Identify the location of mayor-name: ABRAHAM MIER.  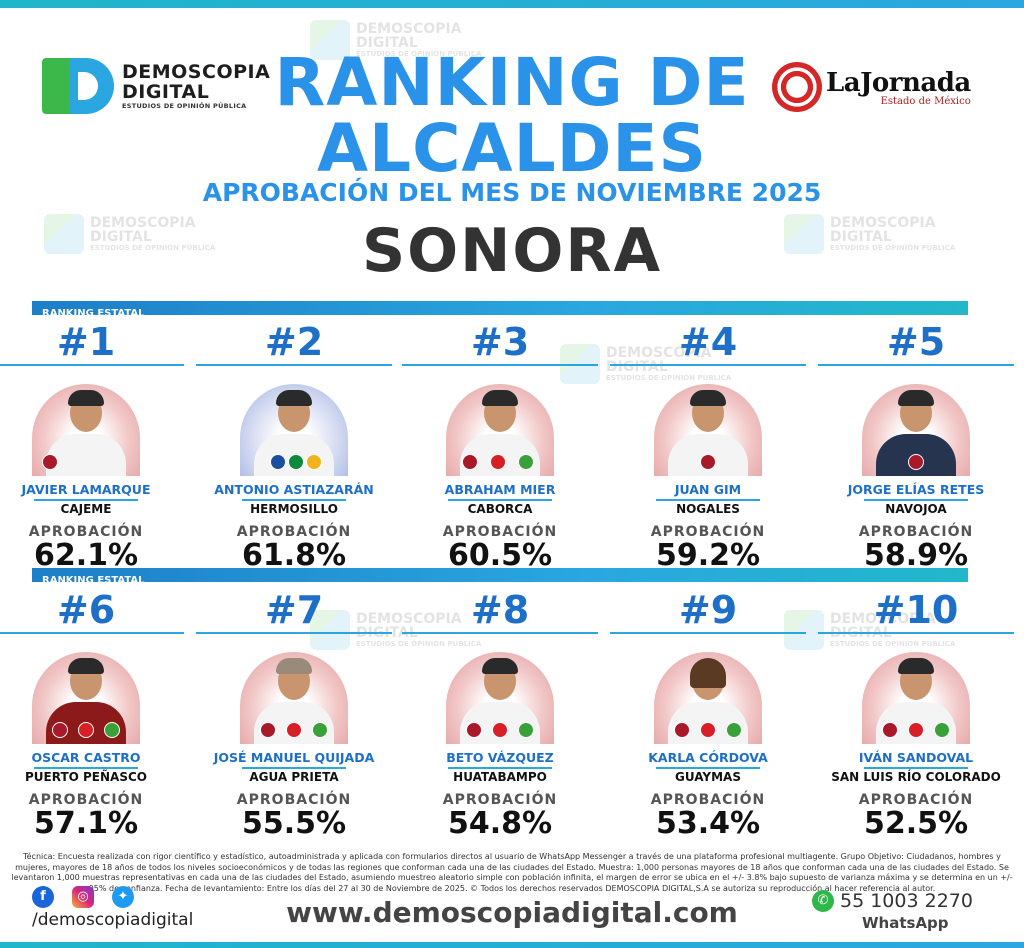
(500, 489).